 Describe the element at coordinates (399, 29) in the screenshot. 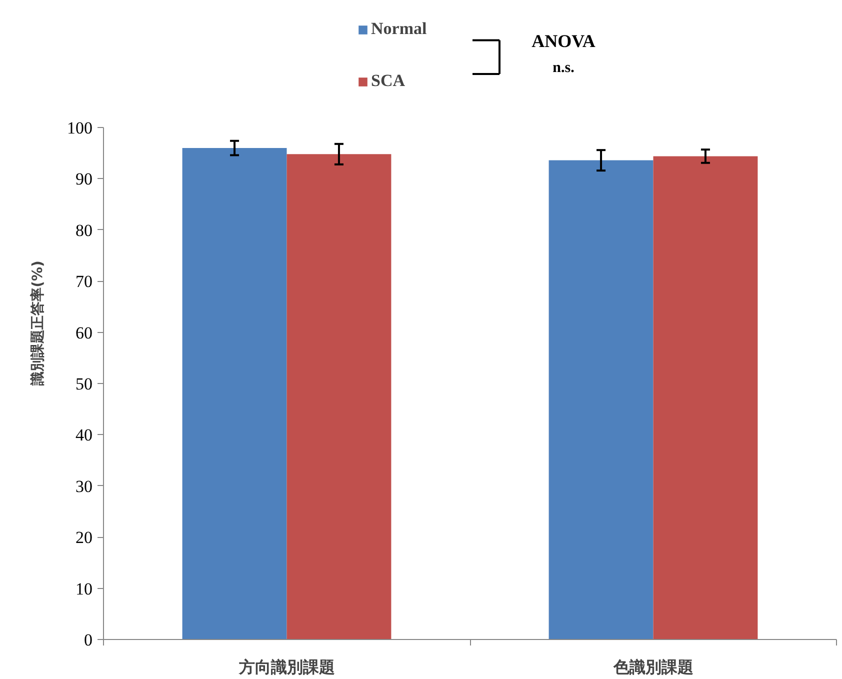

I see `legend-label: Normal` at that location.